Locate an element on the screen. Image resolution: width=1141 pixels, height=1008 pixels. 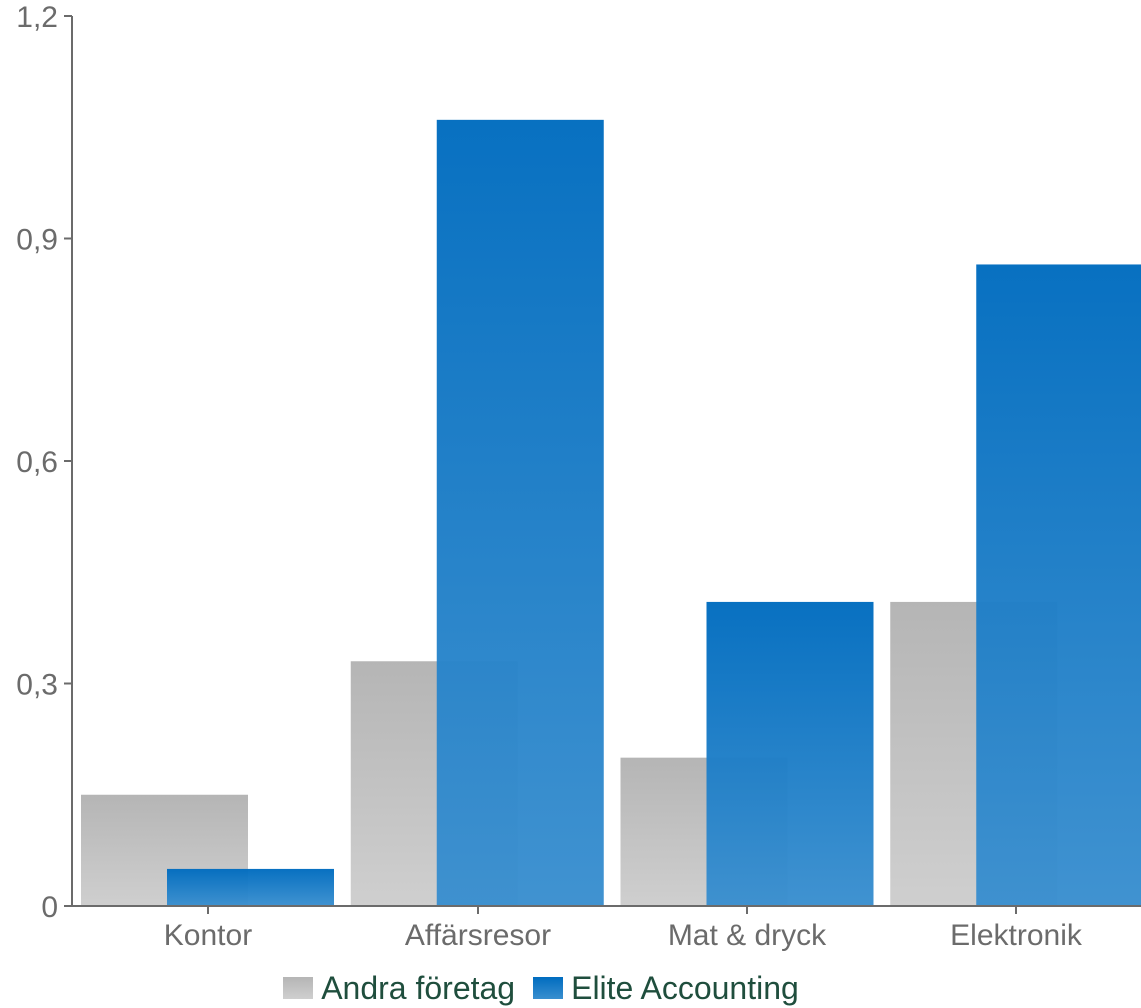
y-tick-label: 0,9 is located at coordinates (37, 240).